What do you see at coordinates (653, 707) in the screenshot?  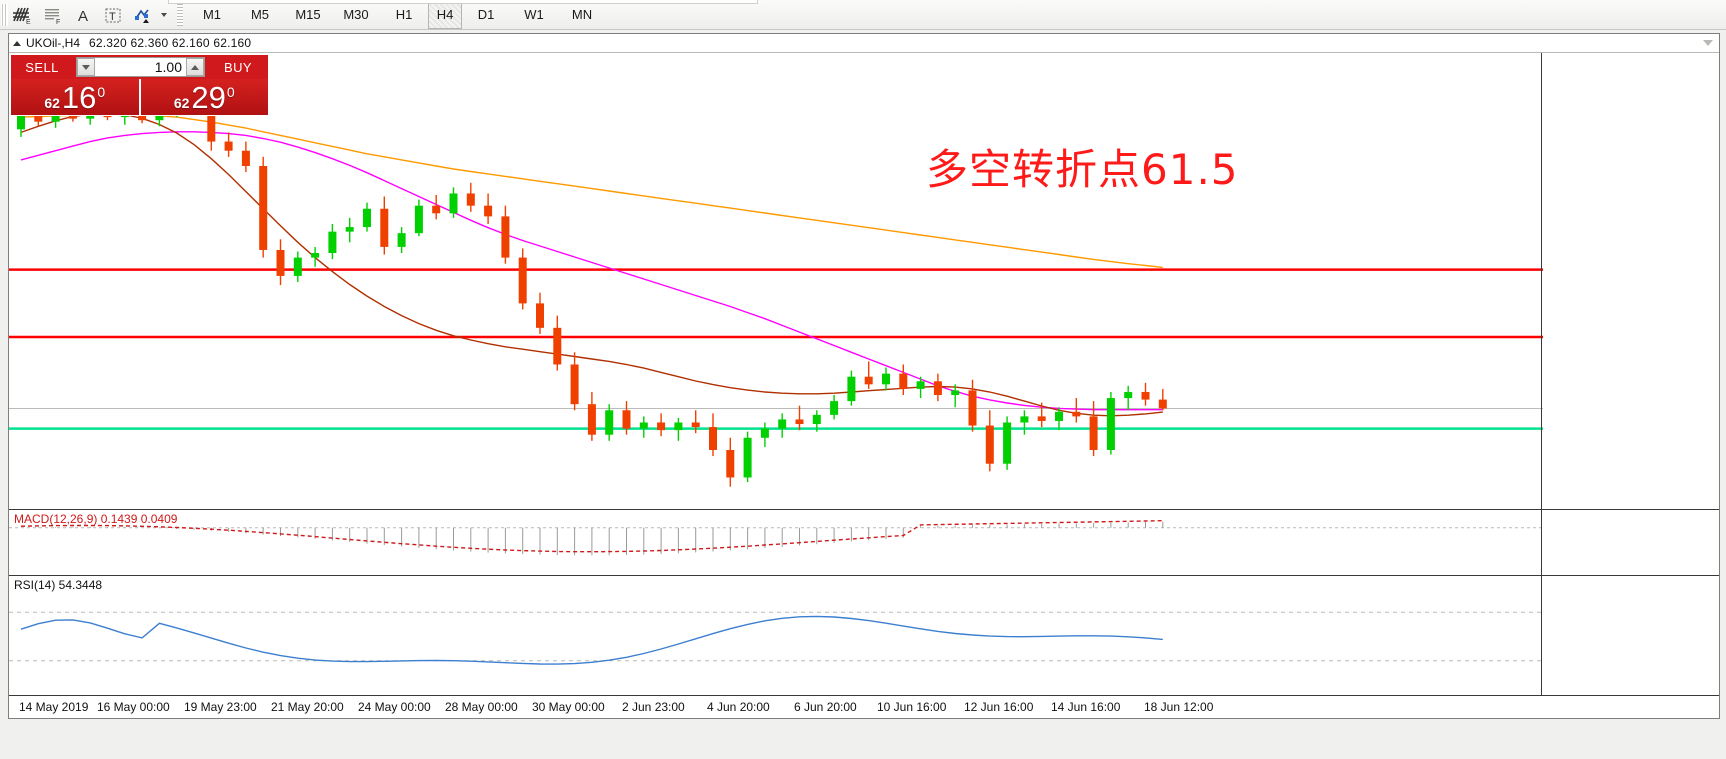 I see `time-tick-label: 2 Jun 23:00` at bounding box center [653, 707].